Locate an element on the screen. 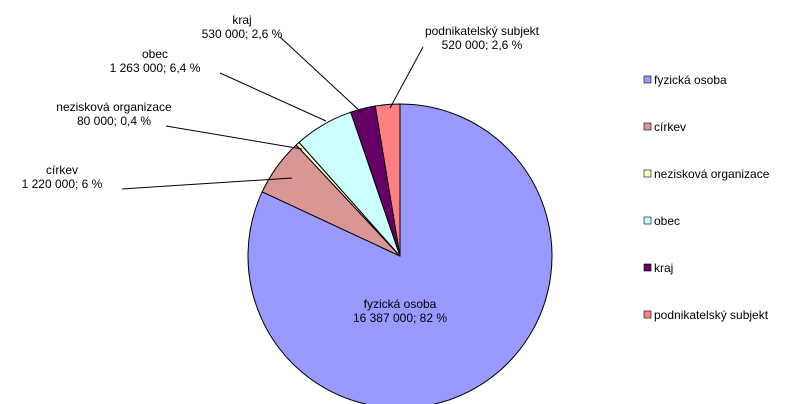  data-label-value: 520 000; 2,6 % is located at coordinates (482, 45).